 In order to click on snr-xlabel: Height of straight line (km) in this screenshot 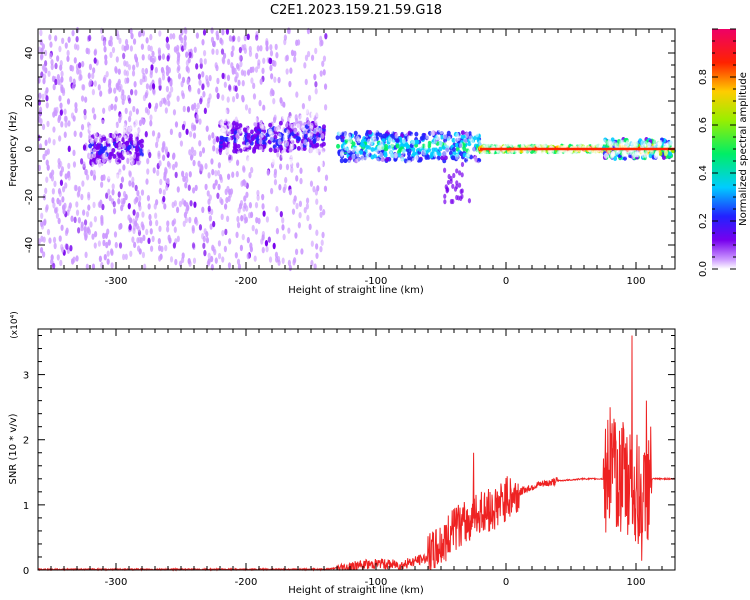, I will do `click(356, 590)`.